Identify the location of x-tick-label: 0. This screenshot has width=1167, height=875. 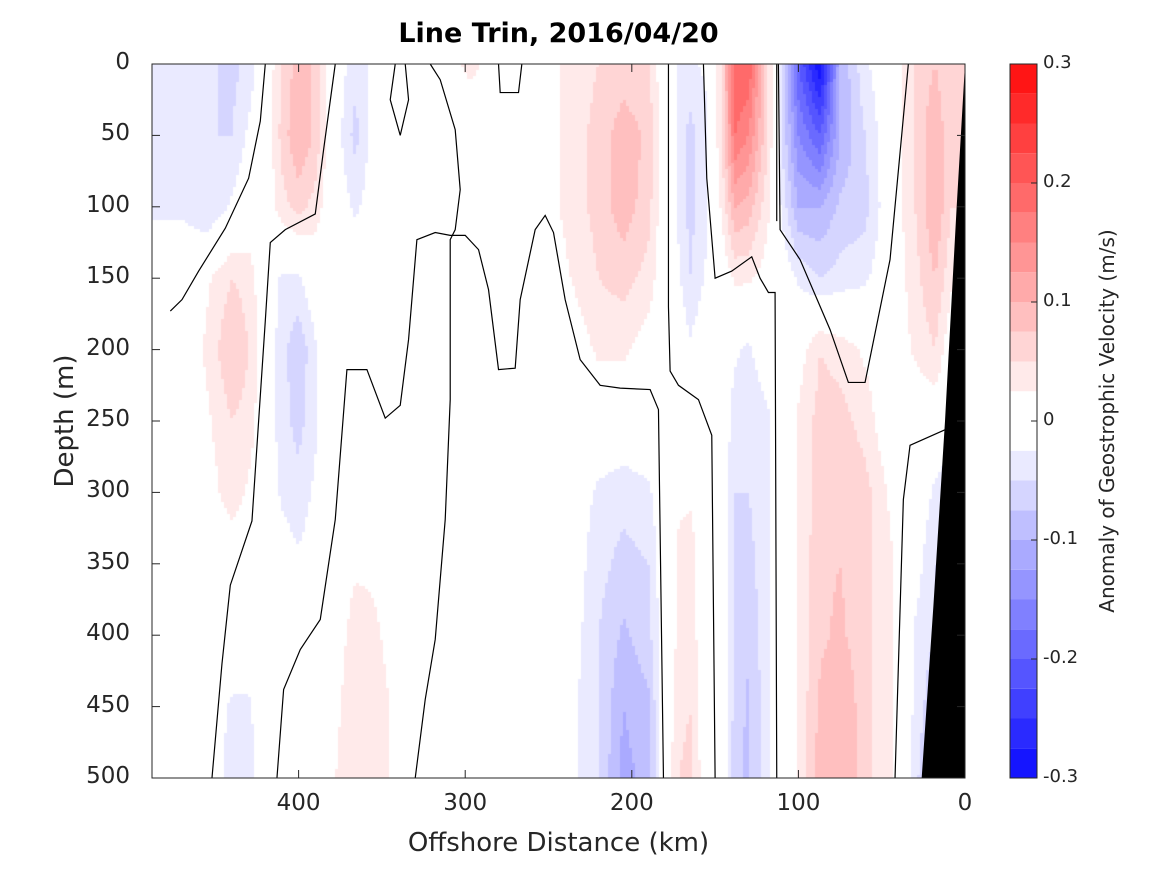
(965, 803).